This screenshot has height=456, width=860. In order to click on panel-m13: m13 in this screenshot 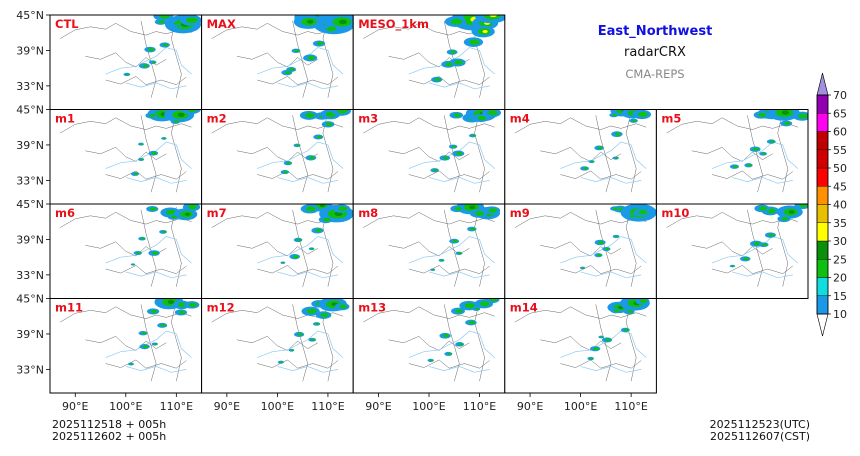, I will do `click(429, 346)`.